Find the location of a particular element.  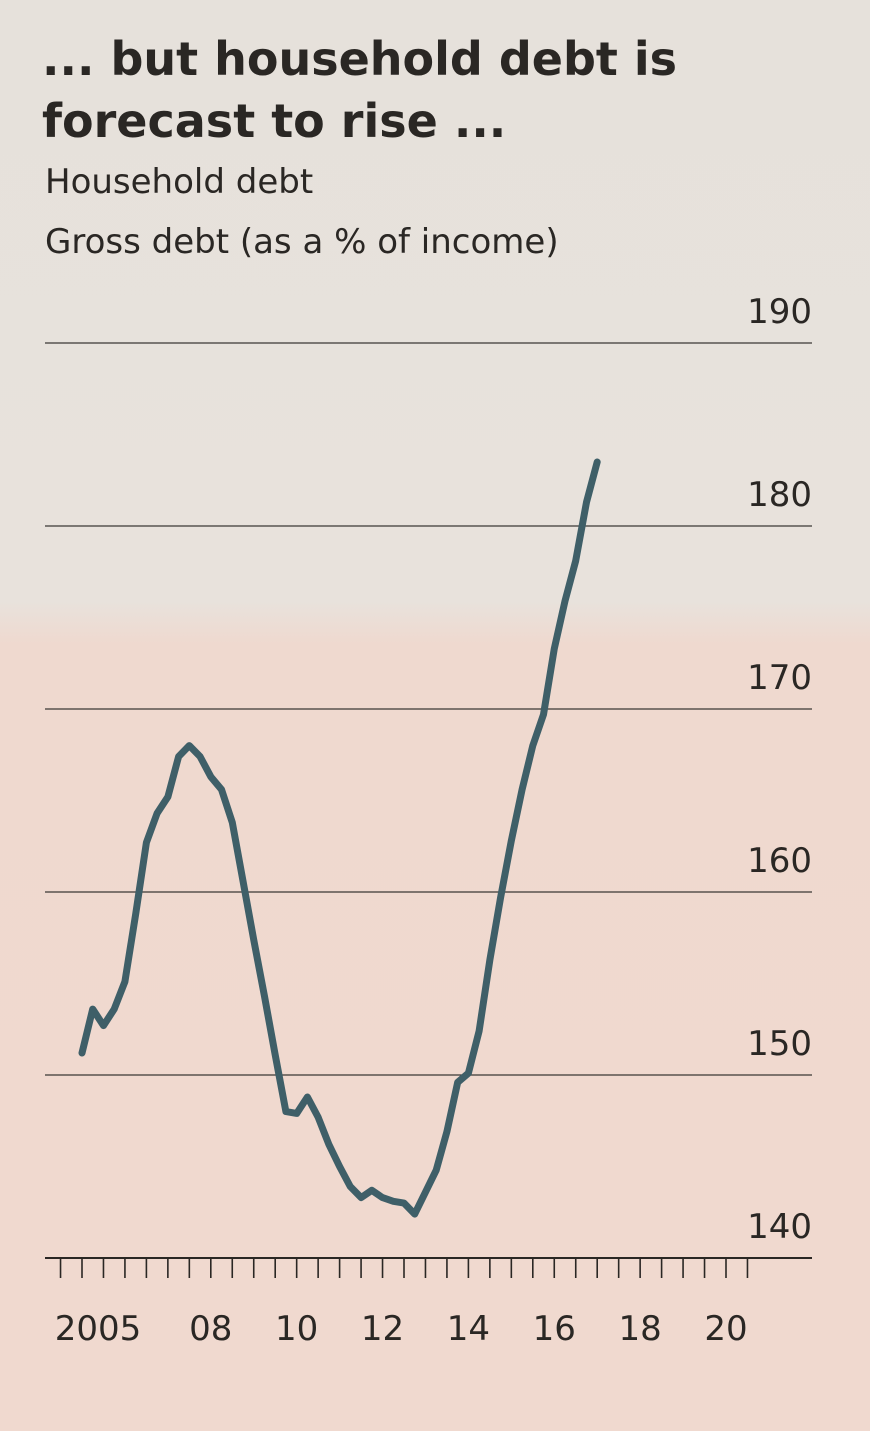

y-tick-label-140: 140 is located at coordinates (779, 1227).